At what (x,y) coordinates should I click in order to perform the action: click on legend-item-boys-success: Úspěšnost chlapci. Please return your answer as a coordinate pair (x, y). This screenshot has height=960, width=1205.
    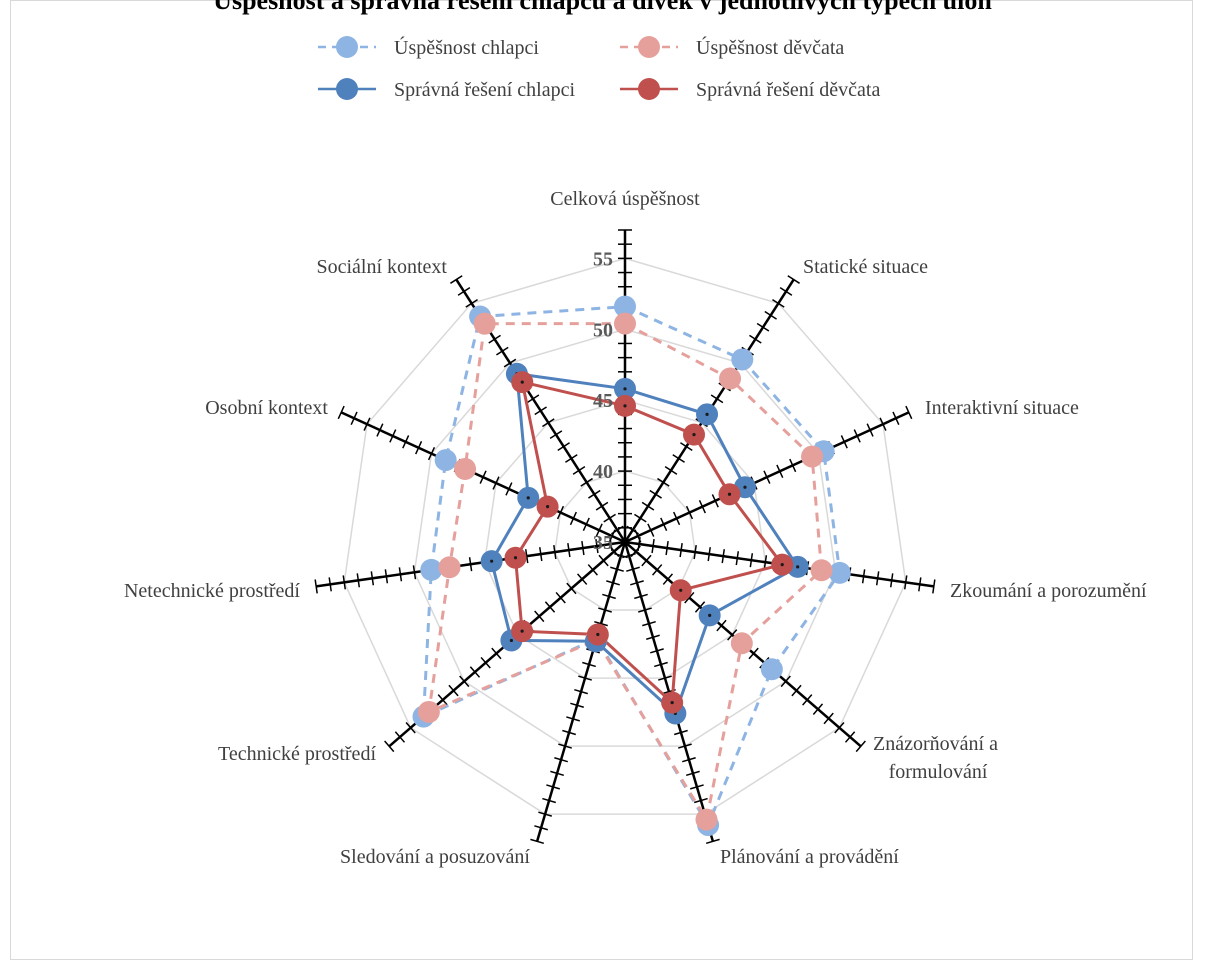
    Looking at the image, I should click on (428, 47).